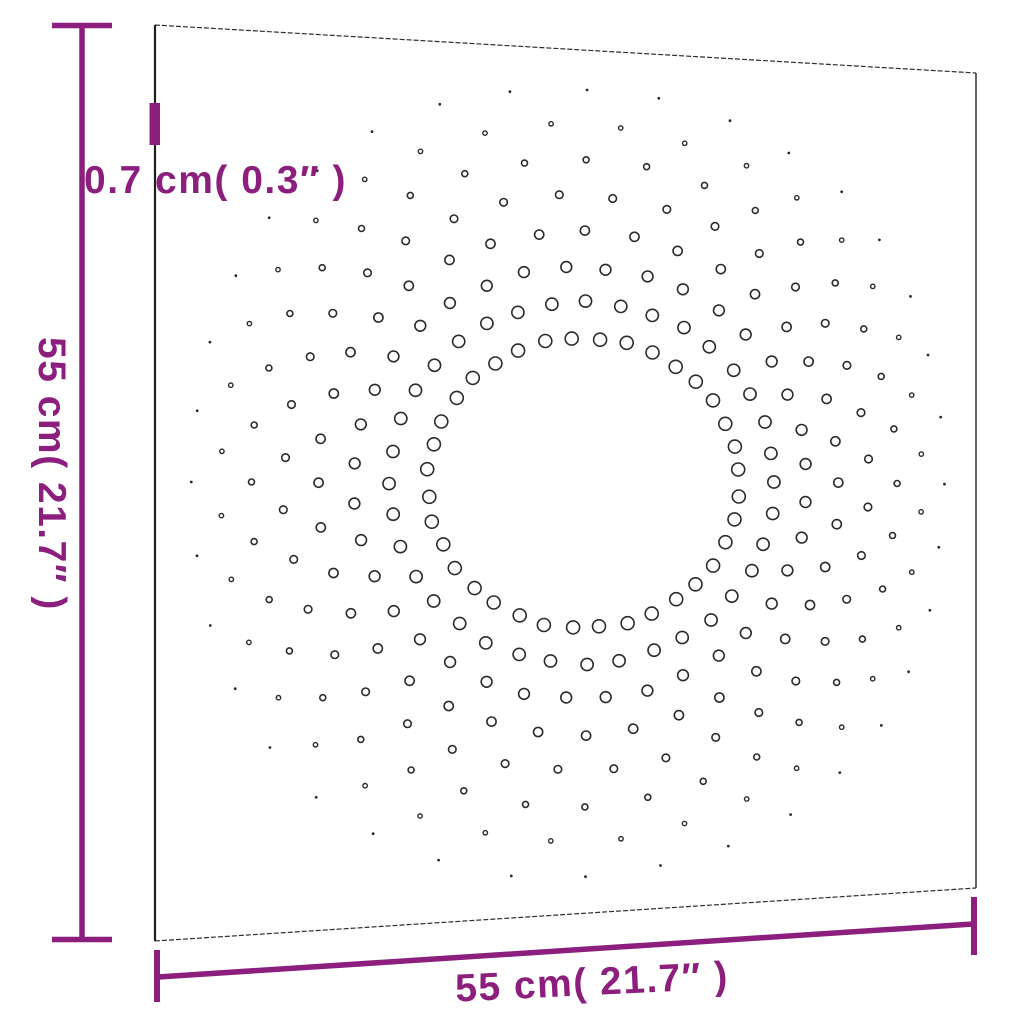 The image size is (1024, 1024). I want to click on panel-bottom-edge, so click(565, 914).